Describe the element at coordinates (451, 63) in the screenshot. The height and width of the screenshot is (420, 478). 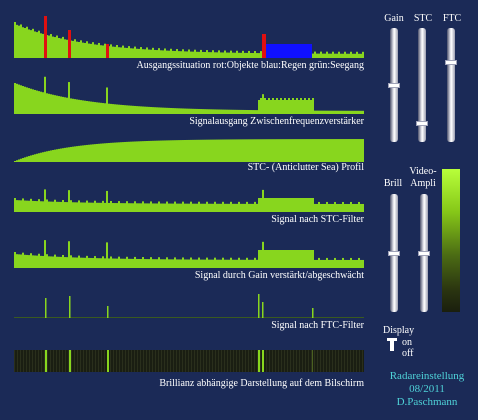
I see `ftc-slider` at that location.